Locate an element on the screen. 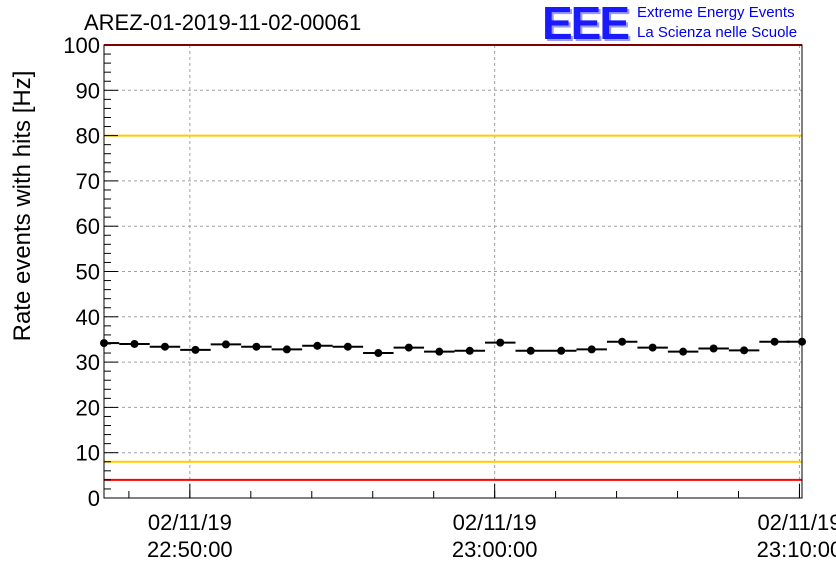 The height and width of the screenshot is (572, 836). y-tick-label: 80 is located at coordinates (88, 136).